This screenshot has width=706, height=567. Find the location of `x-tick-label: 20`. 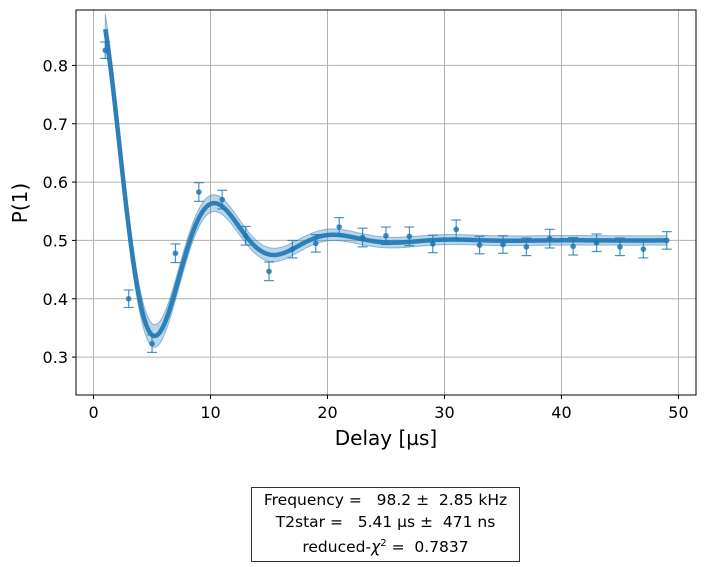

x-tick-label: 20 is located at coordinates (327, 412).